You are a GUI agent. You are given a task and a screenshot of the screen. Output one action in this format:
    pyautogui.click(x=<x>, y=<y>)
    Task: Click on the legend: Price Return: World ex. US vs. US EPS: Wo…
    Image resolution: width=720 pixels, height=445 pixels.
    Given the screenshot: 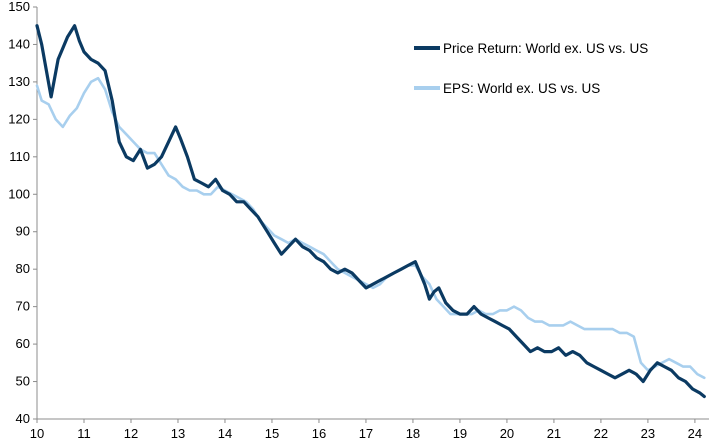 What is the action you would take?
    pyautogui.click(x=531, y=68)
    